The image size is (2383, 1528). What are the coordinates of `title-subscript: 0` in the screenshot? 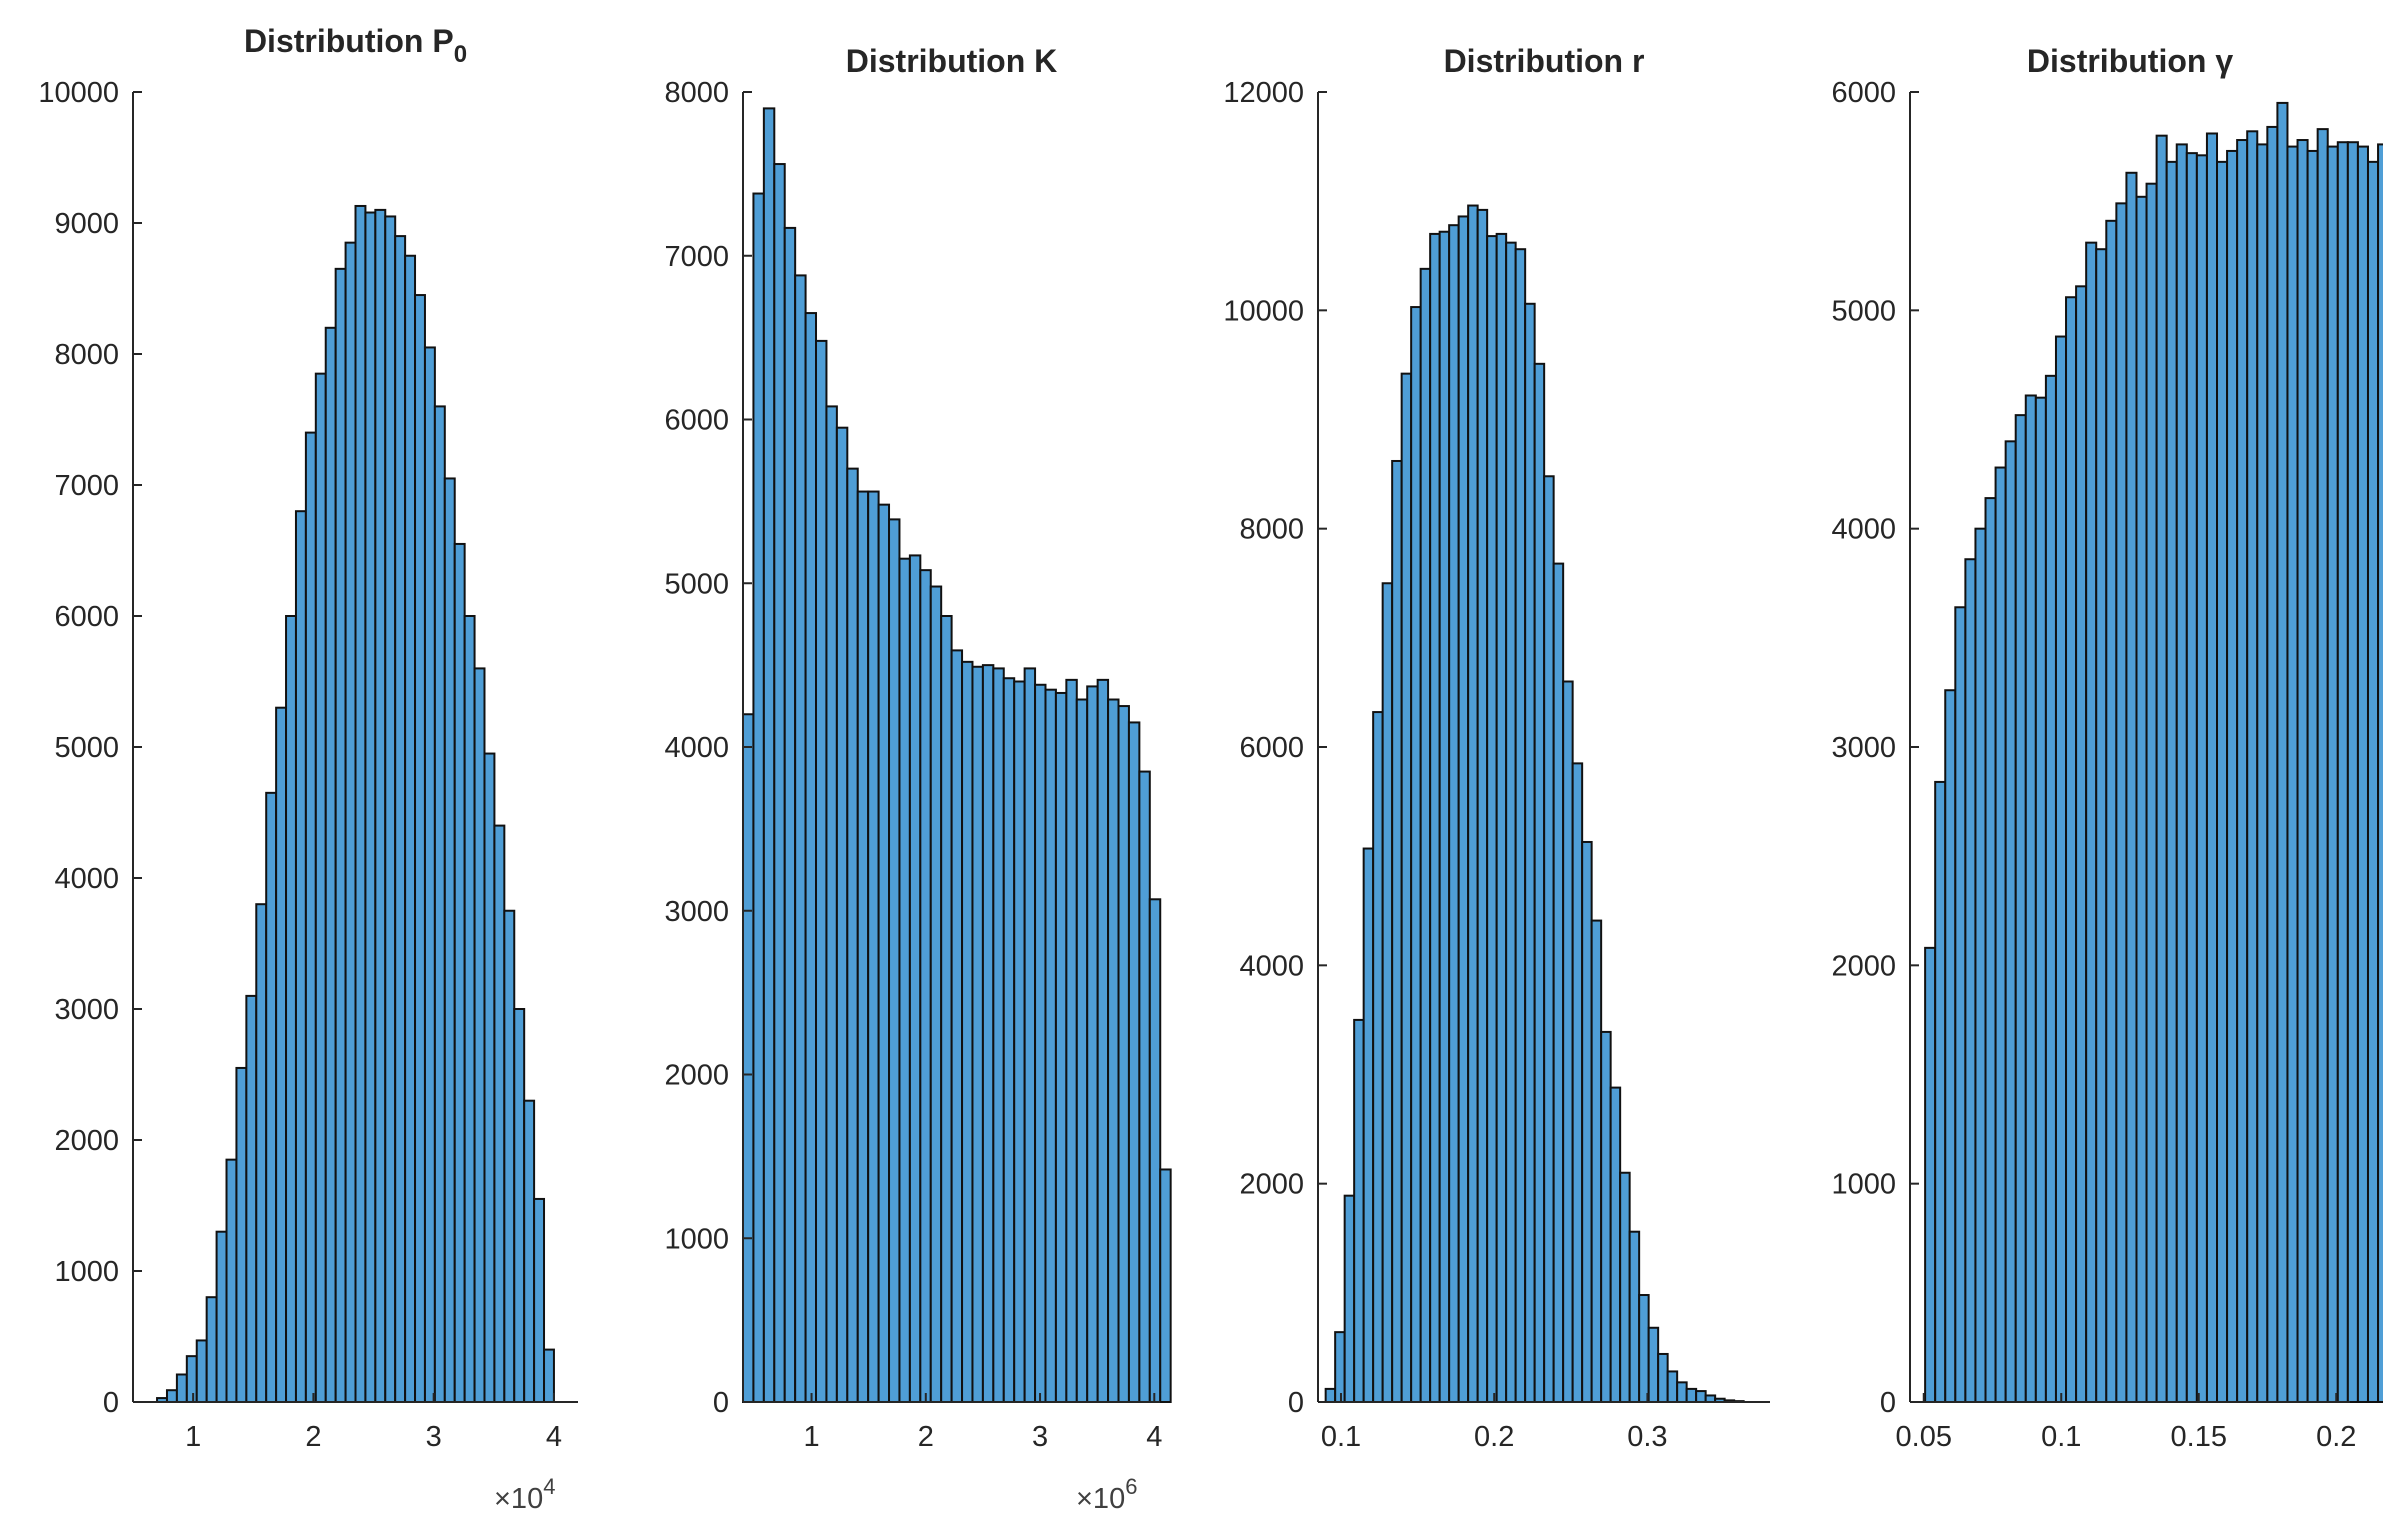 It's located at (460, 54).